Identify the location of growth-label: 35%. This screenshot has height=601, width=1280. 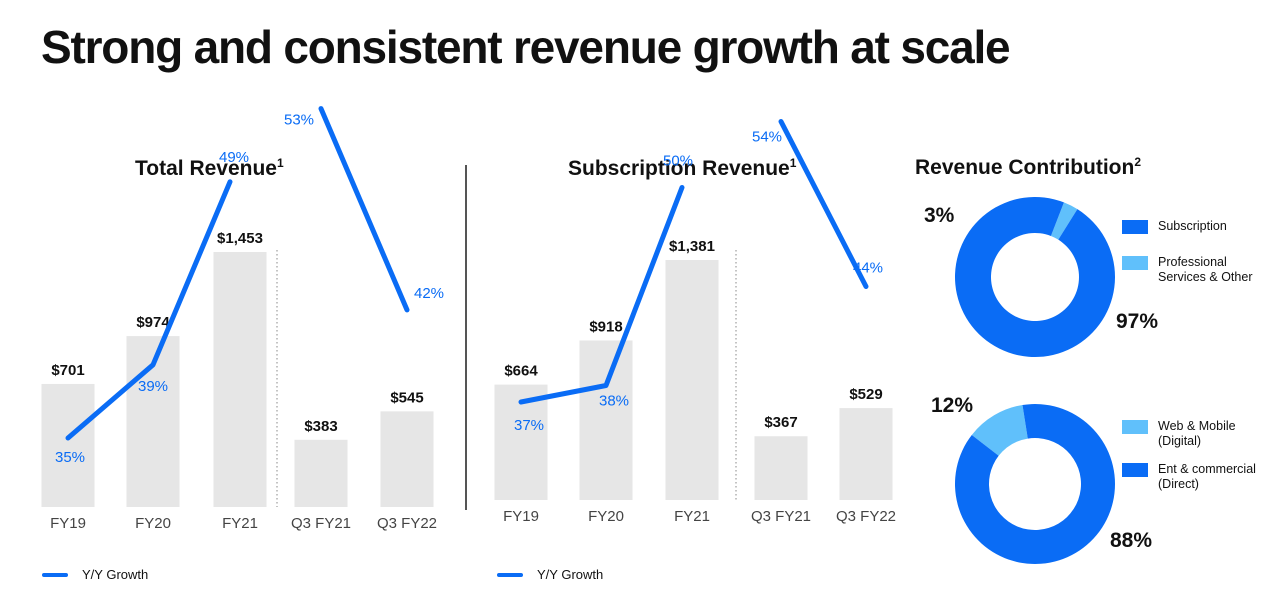
(70, 457).